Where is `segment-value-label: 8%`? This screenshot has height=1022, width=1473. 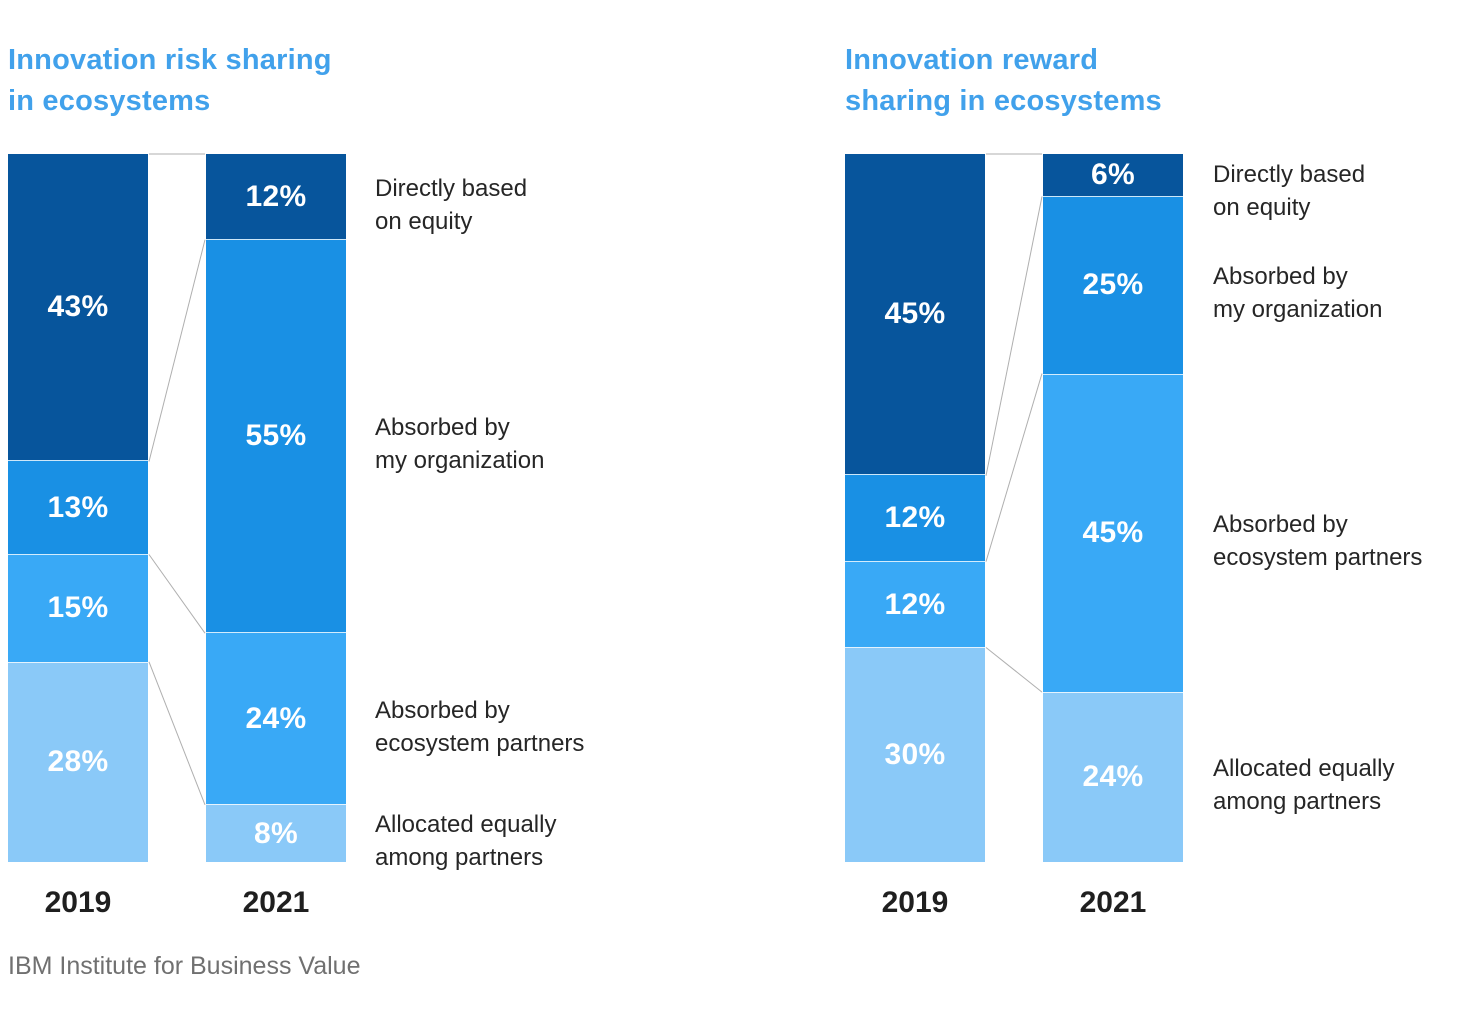
segment-value-label: 8% is located at coordinates (276, 833).